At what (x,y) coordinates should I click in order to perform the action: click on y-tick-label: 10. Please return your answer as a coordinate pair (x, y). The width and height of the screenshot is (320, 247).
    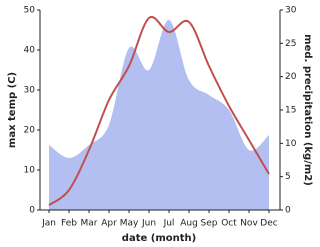
    Looking at the image, I should click on (30, 171).